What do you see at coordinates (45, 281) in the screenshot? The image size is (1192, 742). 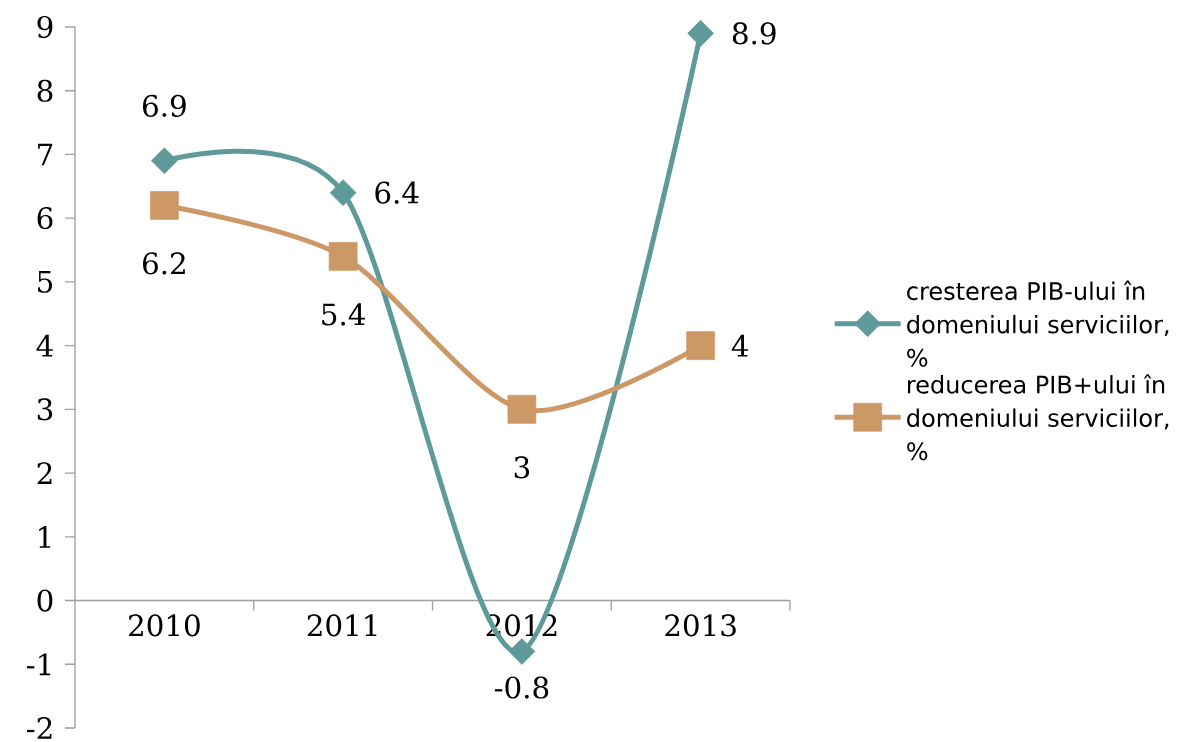 I see `y-tick-label: 5` at bounding box center [45, 281].